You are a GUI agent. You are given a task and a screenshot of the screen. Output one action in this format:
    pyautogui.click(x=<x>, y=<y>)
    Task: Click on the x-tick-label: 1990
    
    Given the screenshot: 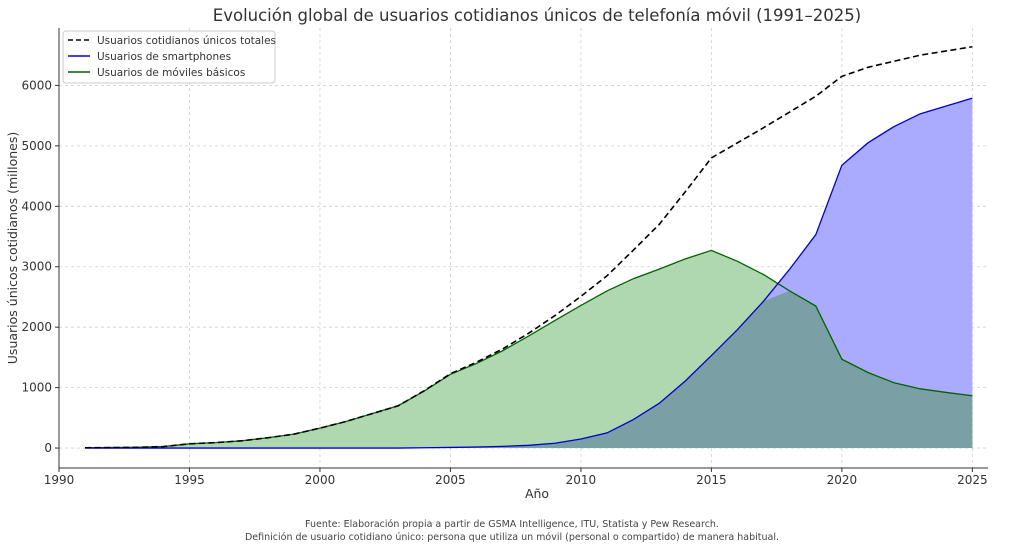 What is the action you would take?
    pyautogui.click(x=59, y=480)
    